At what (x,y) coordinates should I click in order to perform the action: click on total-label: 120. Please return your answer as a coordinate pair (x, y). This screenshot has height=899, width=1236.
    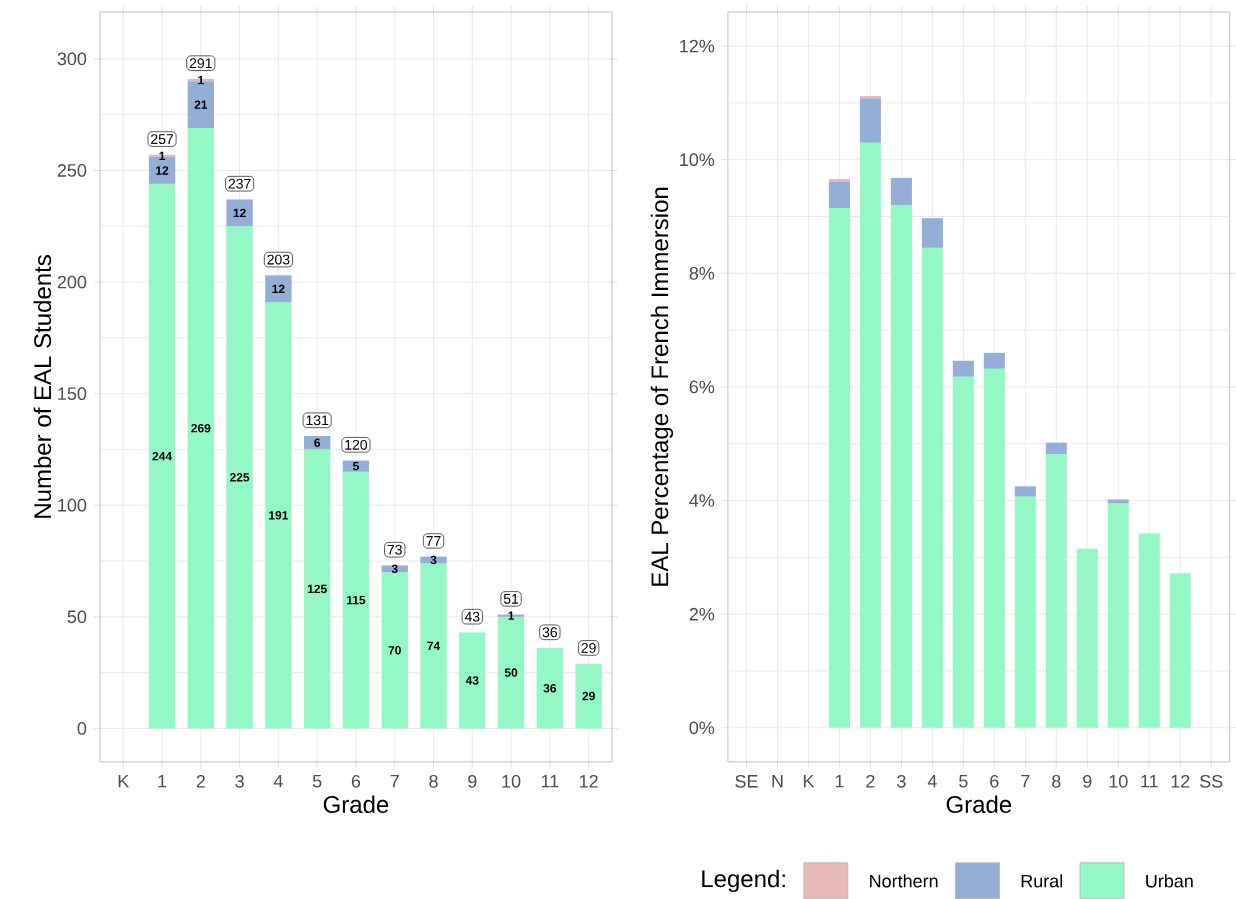
    Looking at the image, I should click on (356, 444).